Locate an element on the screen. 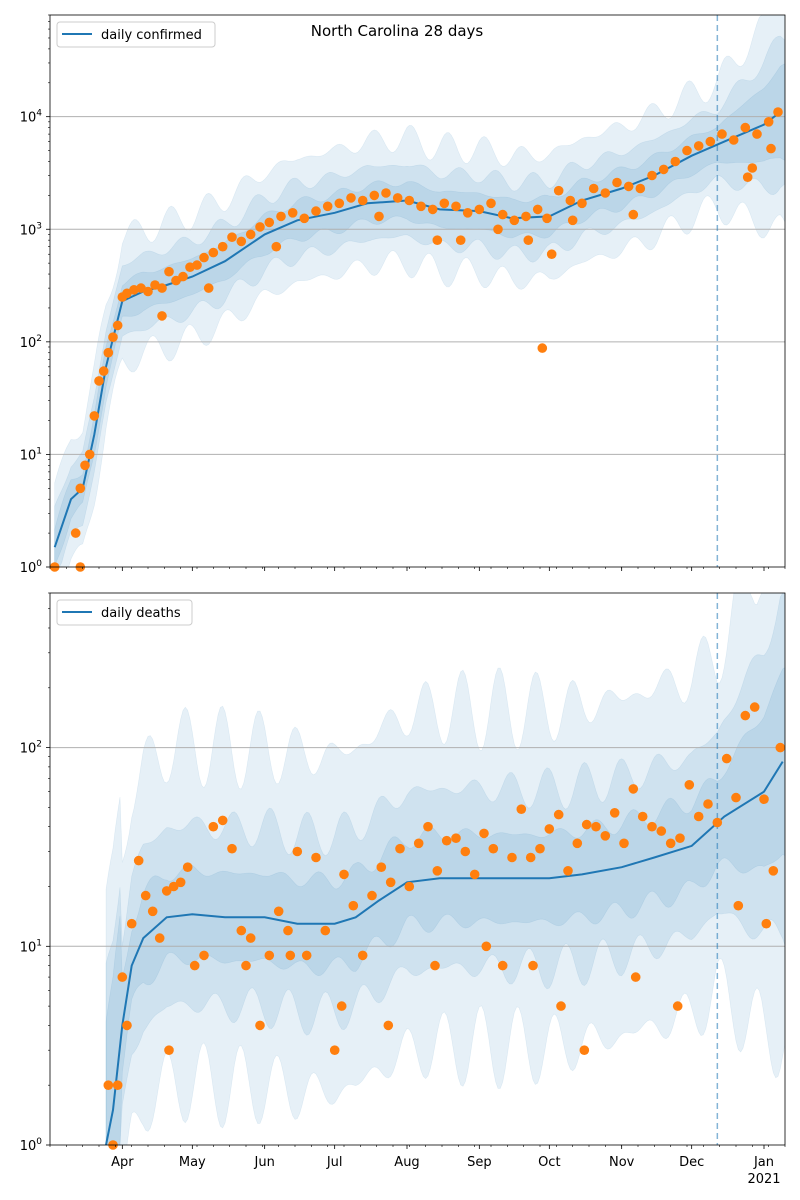 This screenshot has width=800, height=1200. deaths-legend: daily deaths is located at coordinates (124, 612).